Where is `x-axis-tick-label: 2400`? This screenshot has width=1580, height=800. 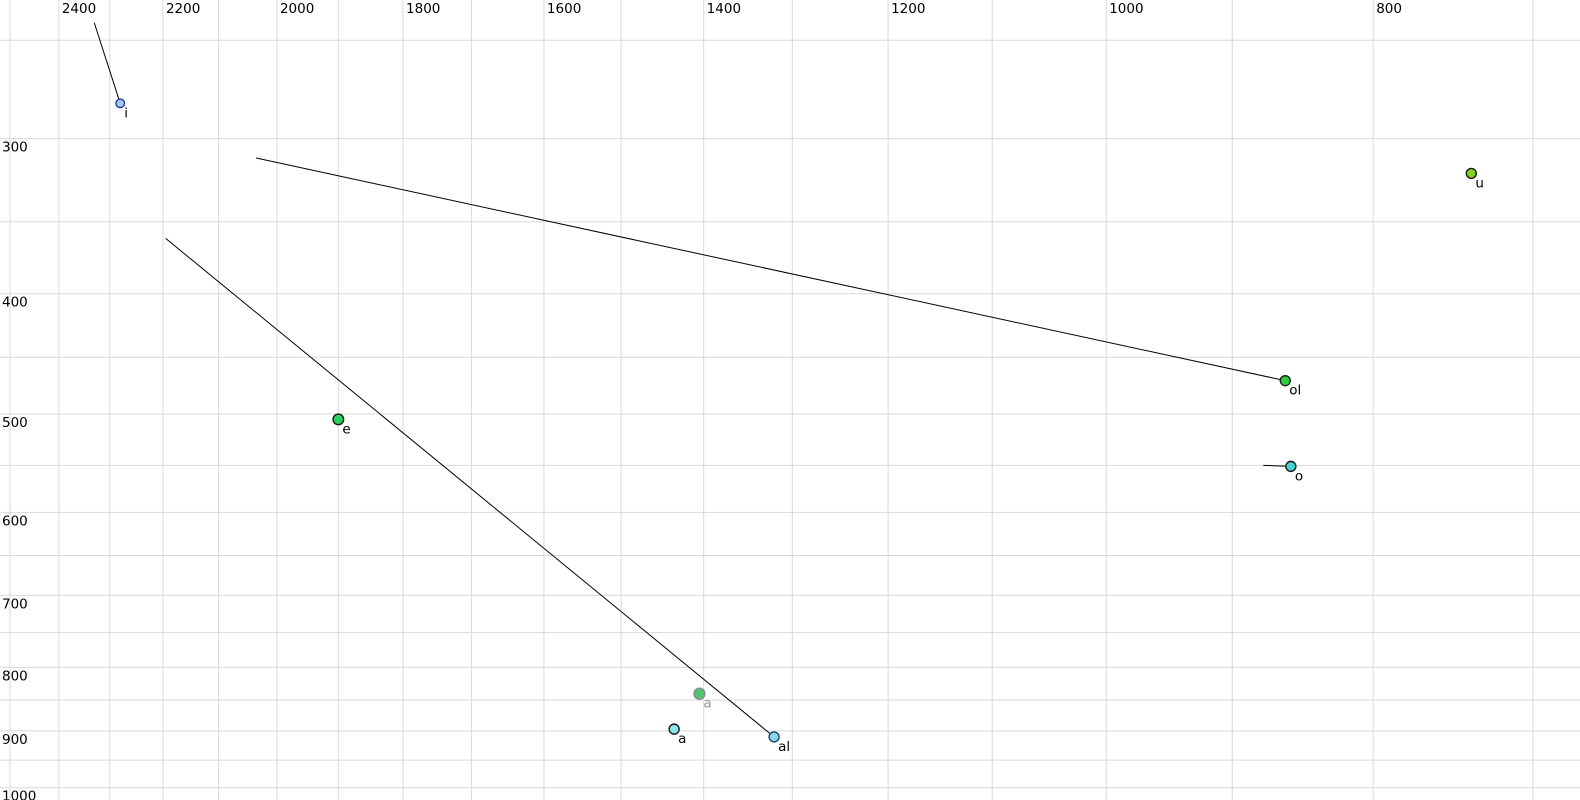
x-axis-tick-label: 2400 is located at coordinates (79, 9).